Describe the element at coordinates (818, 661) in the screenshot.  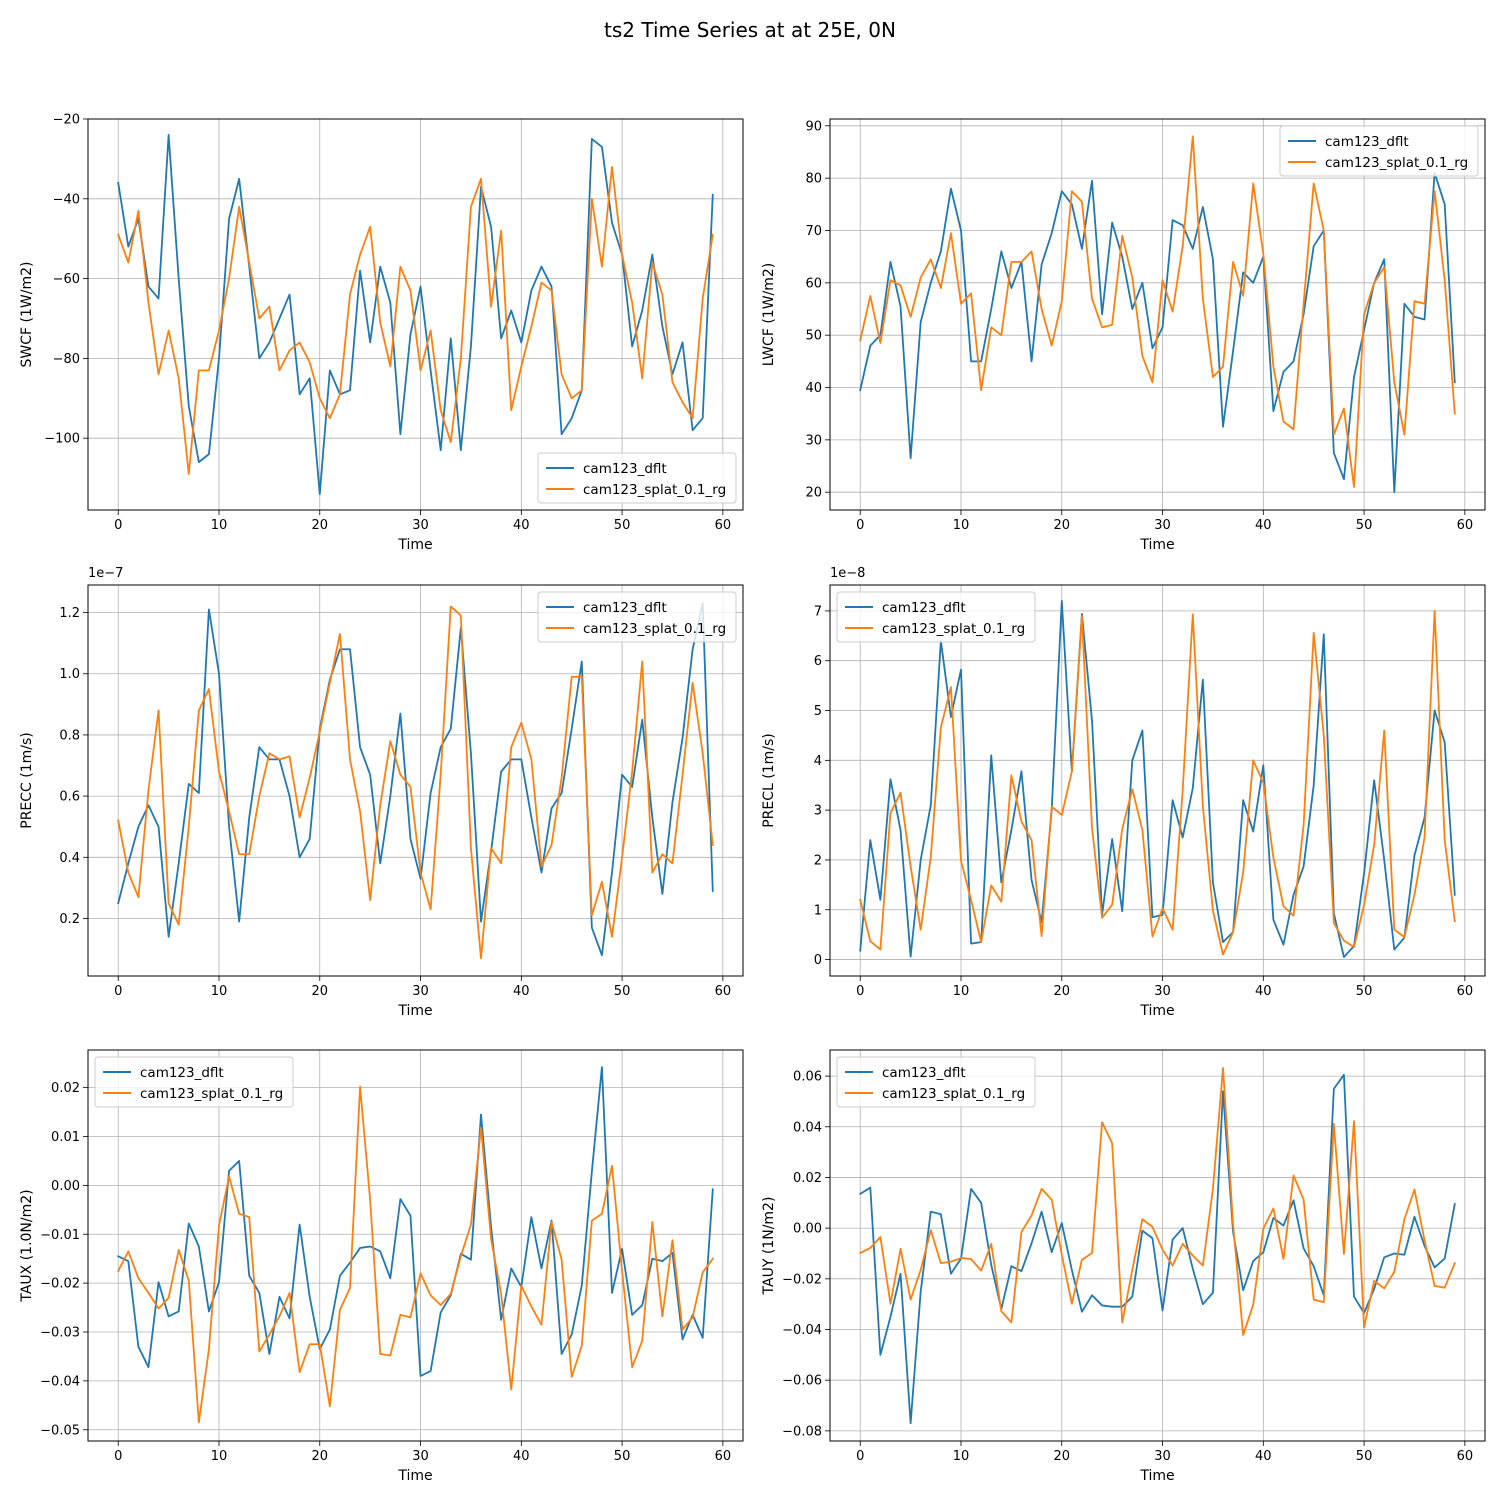
I see `y-tick-label: 6` at that location.